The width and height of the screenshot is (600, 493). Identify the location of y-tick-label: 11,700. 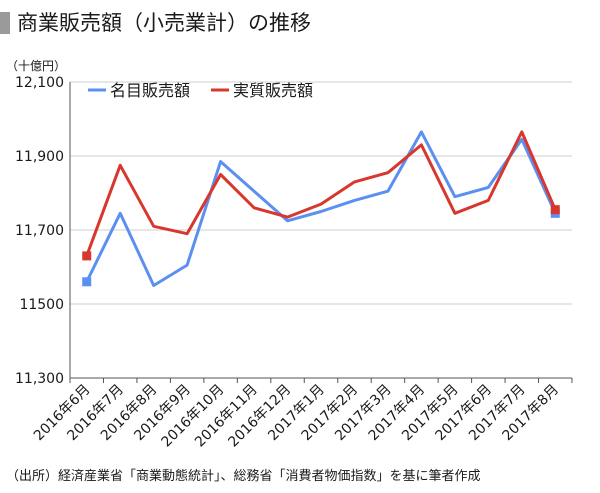
(39, 231).